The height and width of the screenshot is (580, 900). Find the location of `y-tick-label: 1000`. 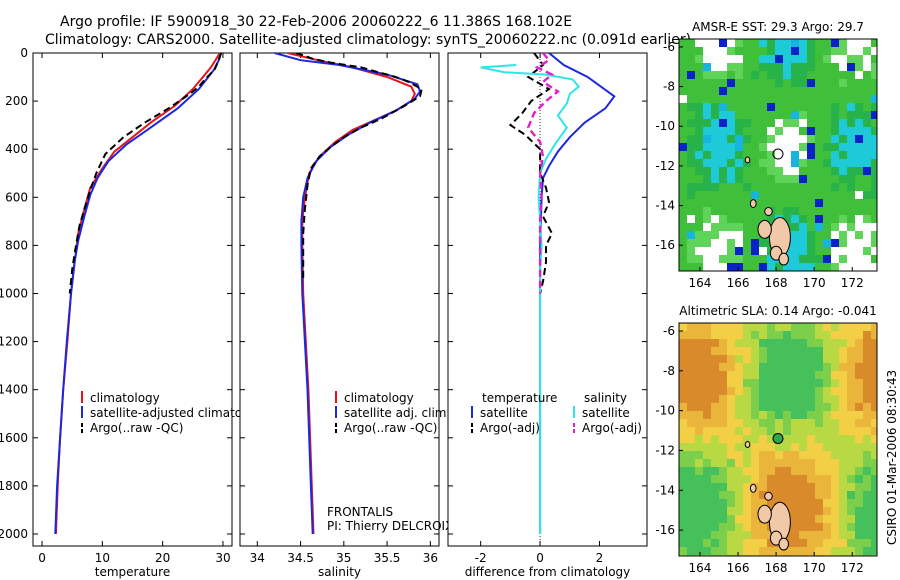

y-tick-label: 1000 is located at coordinates (14, 293).